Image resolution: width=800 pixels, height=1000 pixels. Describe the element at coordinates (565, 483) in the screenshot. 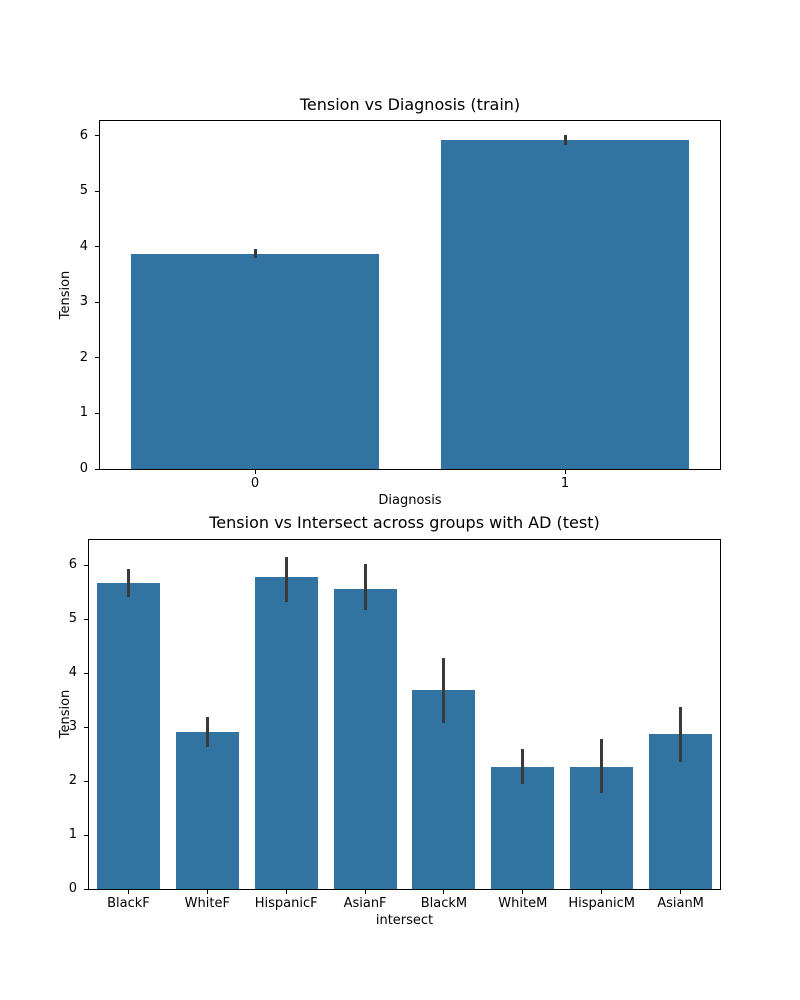

I see `x-tick-label: 1` at that location.